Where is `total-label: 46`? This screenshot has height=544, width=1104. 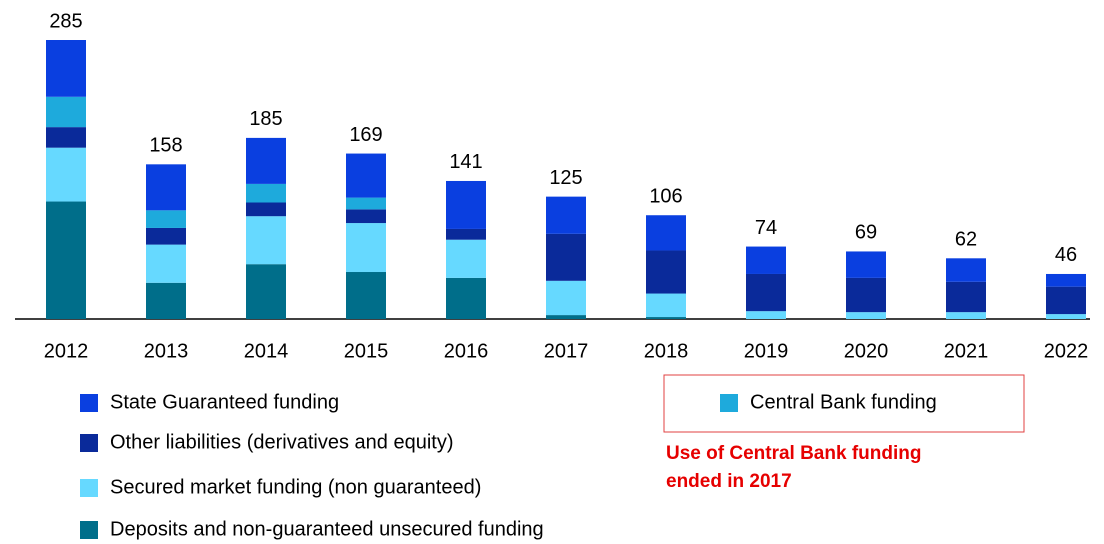 total-label: 46 is located at coordinates (1066, 255).